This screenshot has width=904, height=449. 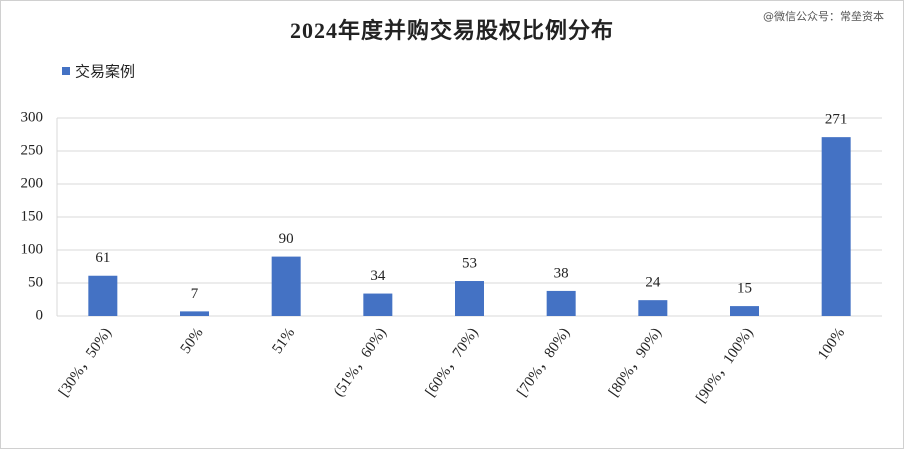 What do you see at coordinates (378, 276) in the screenshot?
I see `data-label: 34` at bounding box center [378, 276].